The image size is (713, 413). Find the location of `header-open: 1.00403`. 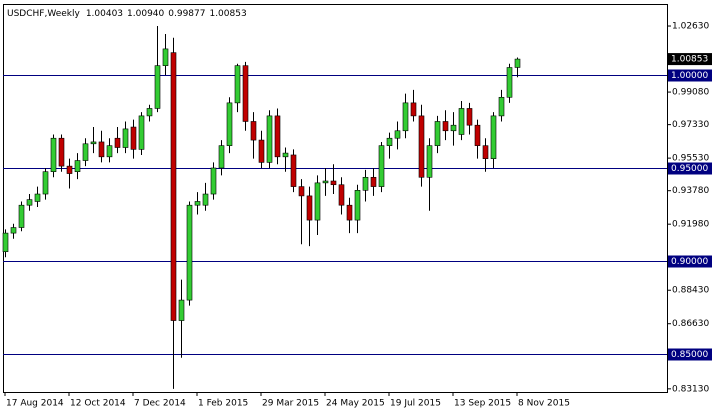

header-open: 1.00403 is located at coordinates (104, 14).